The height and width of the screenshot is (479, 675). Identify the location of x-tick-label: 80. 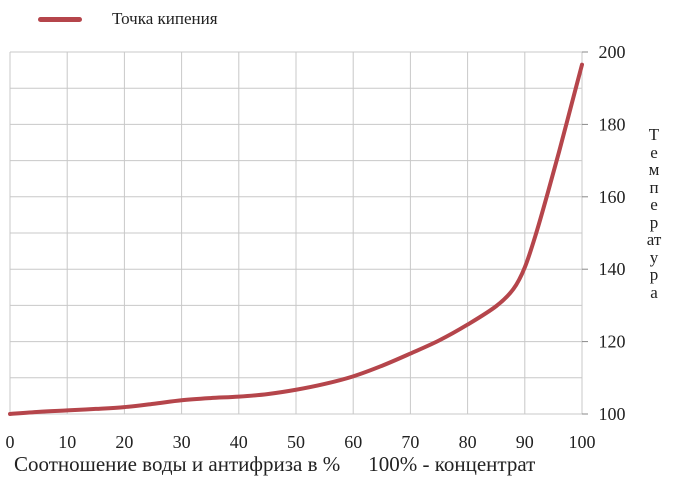
(468, 442).